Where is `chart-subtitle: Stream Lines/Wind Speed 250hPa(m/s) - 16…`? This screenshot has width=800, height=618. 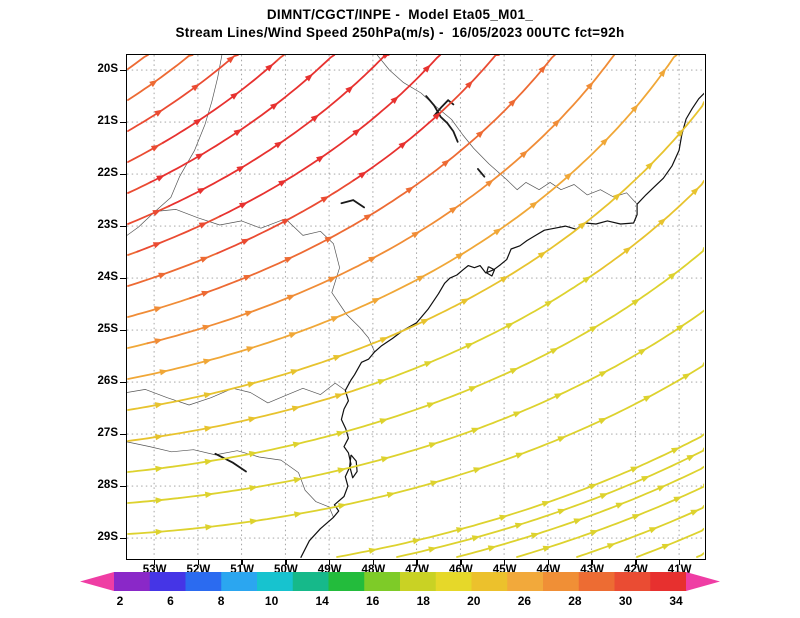
chart-subtitle: Stream Lines/Wind Speed 250hPa(m/s) - 16… is located at coordinates (400, 32).